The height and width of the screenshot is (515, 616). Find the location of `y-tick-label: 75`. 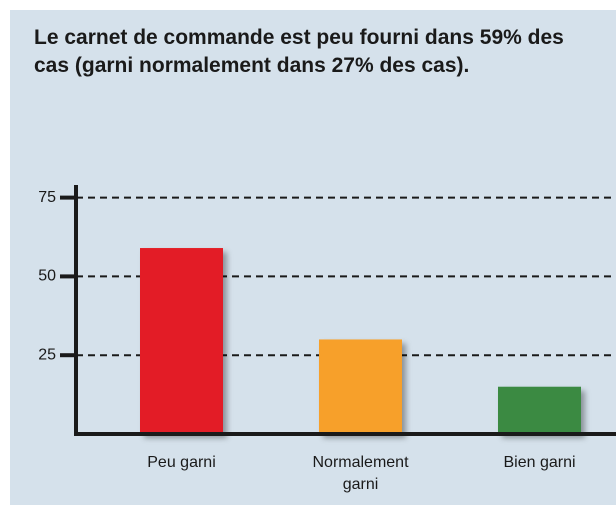

y-tick-label: 75 is located at coordinates (47, 197).